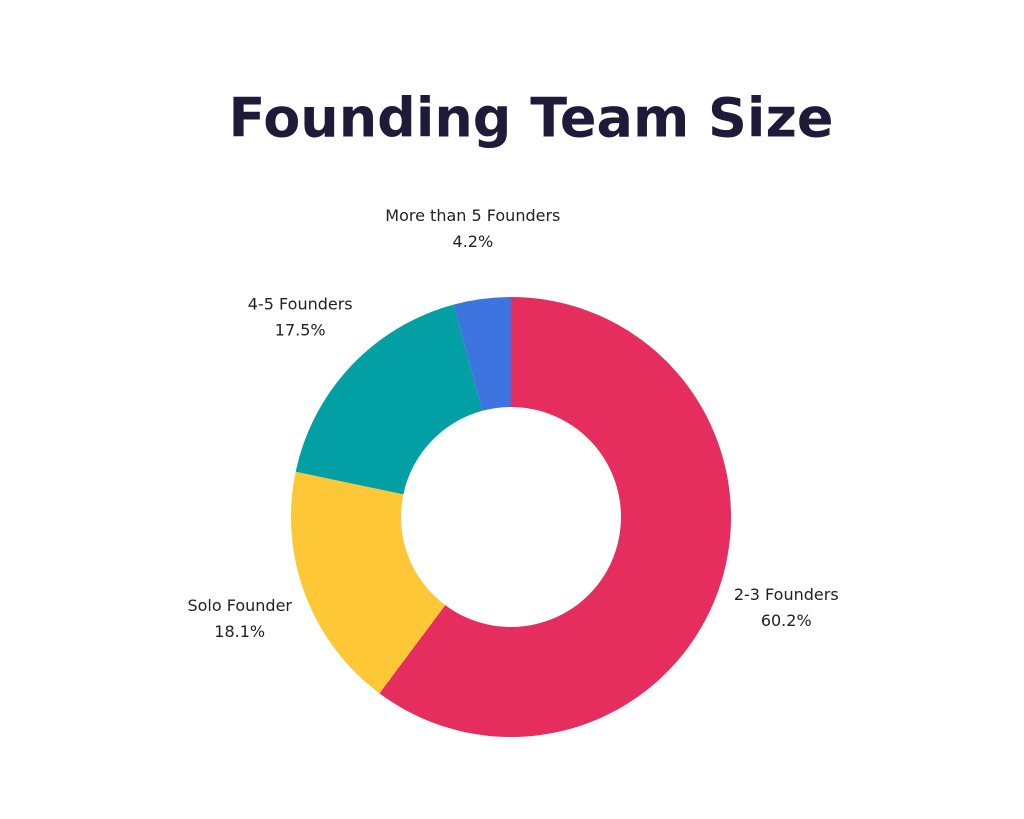 The width and height of the screenshot is (1024, 819). Describe the element at coordinates (300, 329) in the screenshot. I see `slice-value-label: 17.5%` at that location.